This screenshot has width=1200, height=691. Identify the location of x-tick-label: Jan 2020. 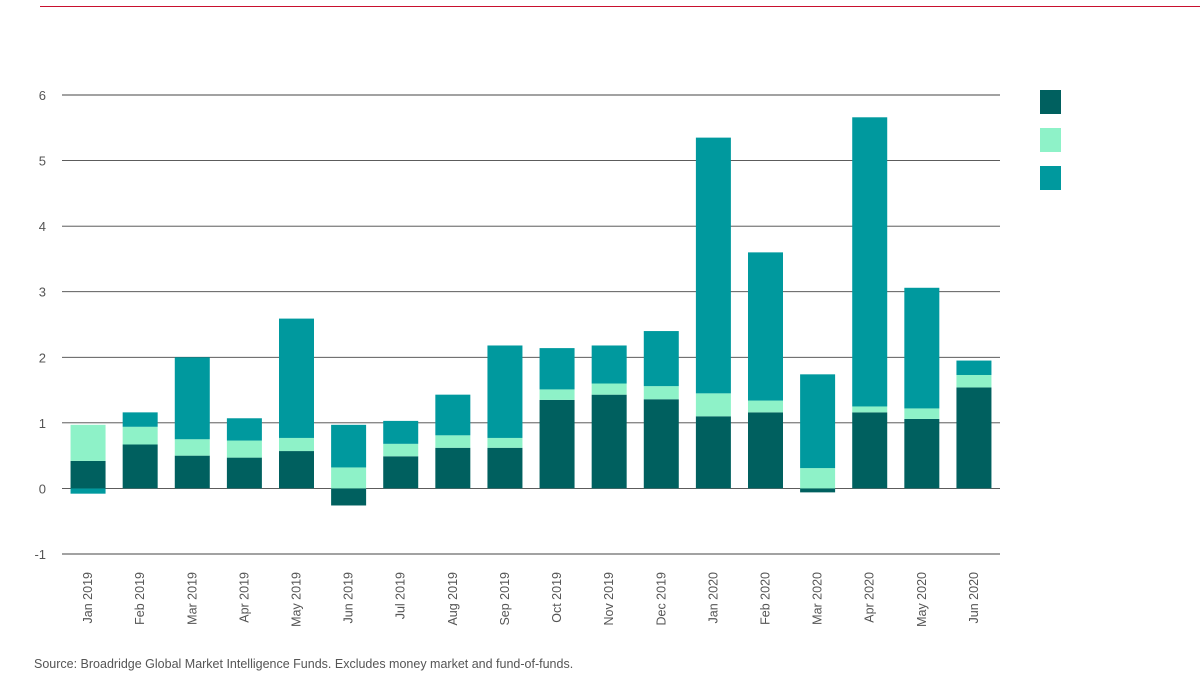
(713, 597).